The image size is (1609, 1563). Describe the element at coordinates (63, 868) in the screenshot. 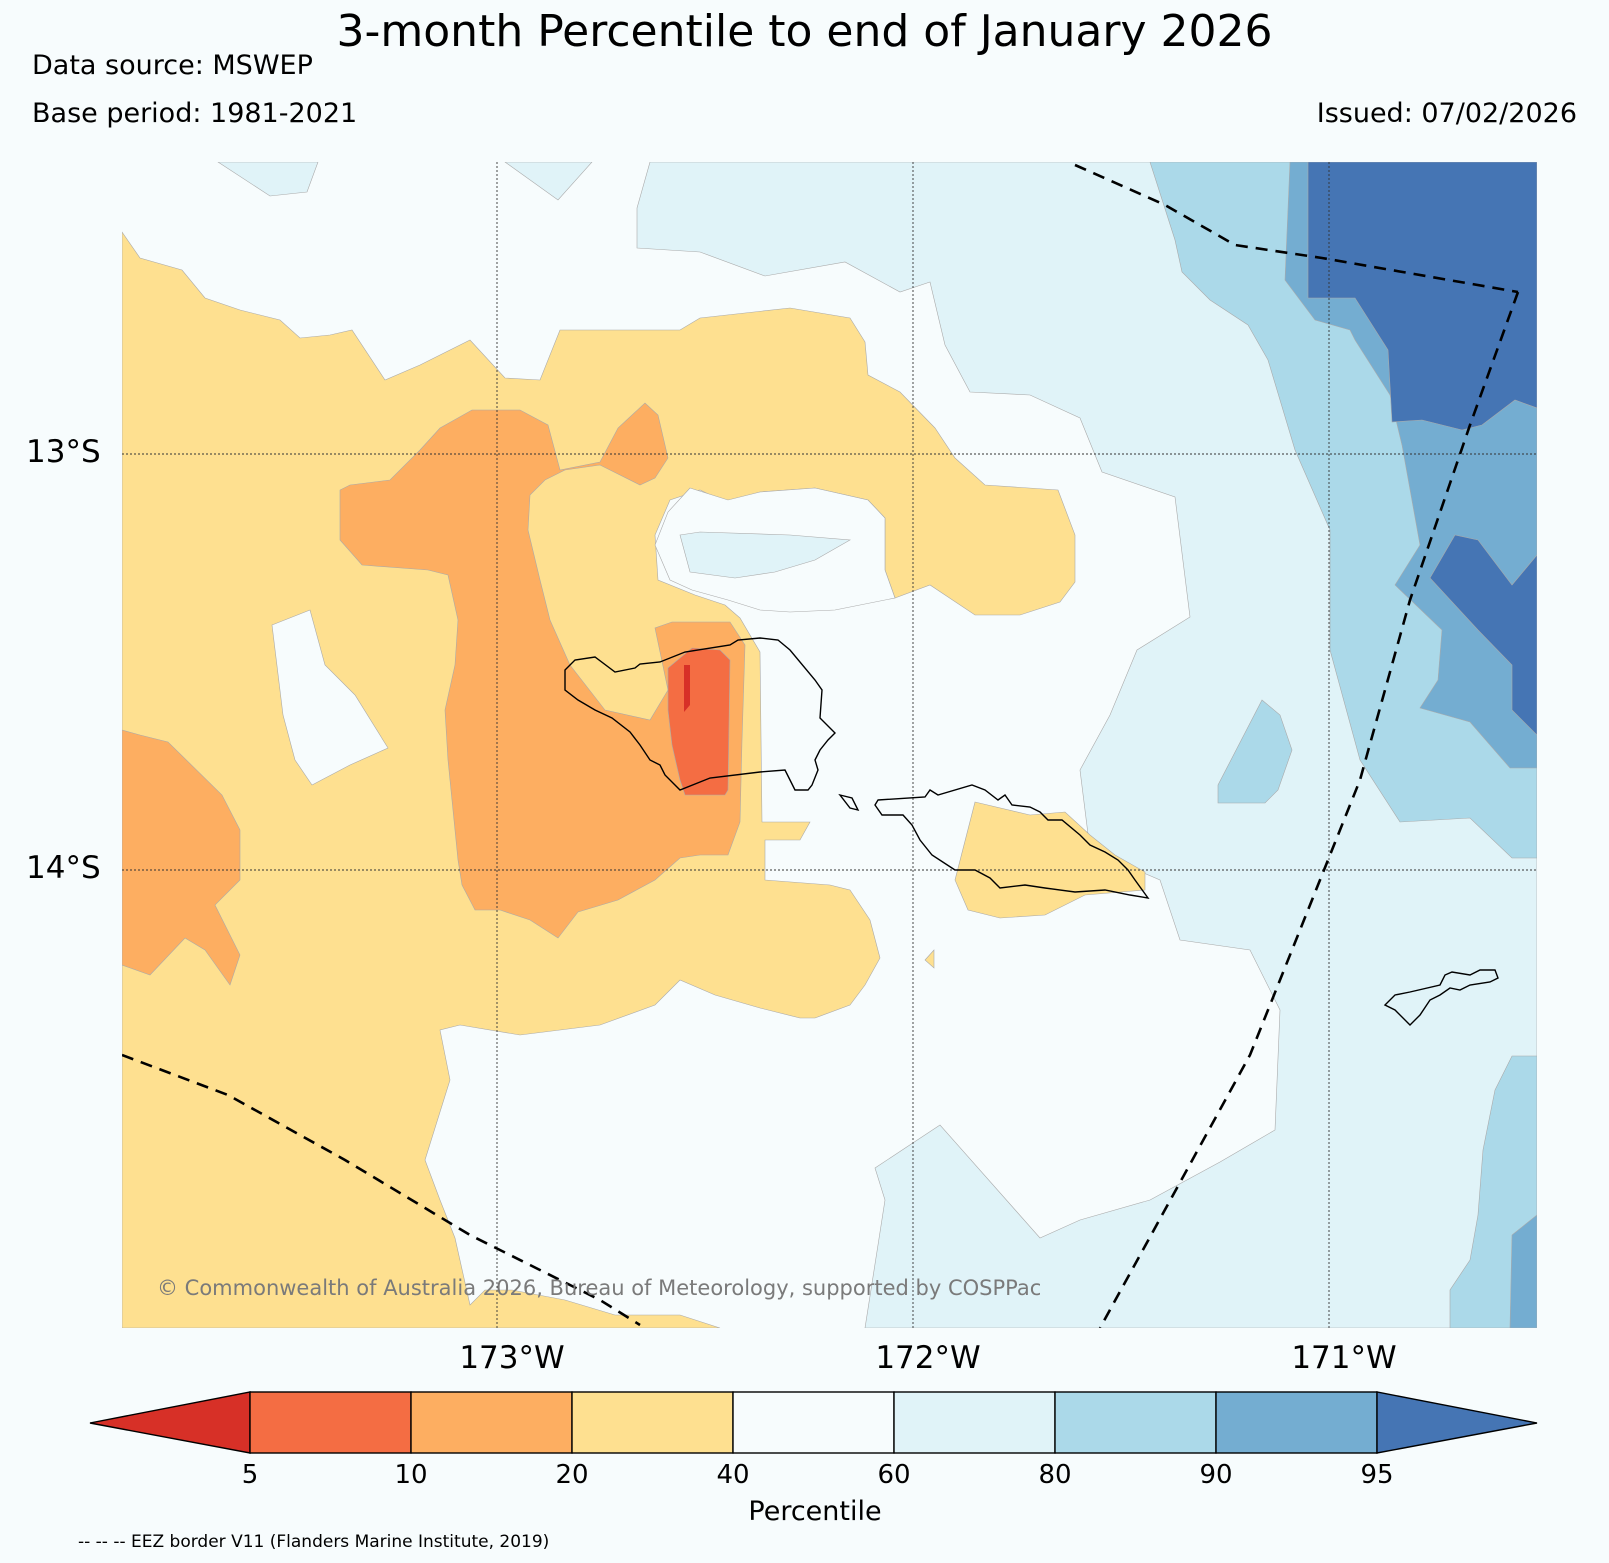

I see `lat-label-14s: 14°S` at that location.